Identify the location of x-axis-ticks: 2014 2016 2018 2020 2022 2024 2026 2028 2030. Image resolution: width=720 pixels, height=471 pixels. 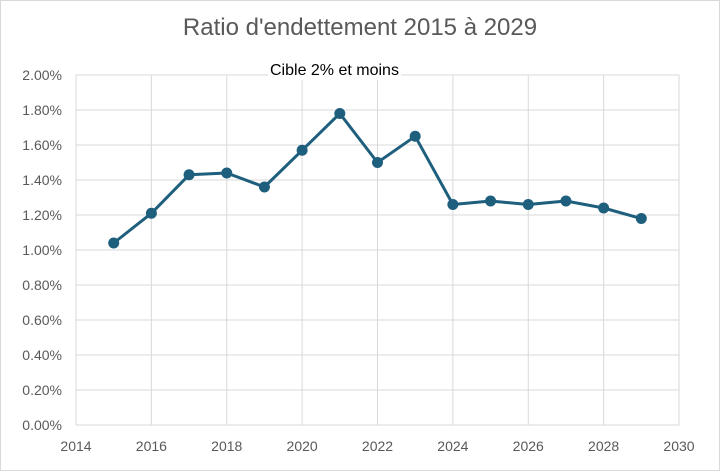
(377, 446).